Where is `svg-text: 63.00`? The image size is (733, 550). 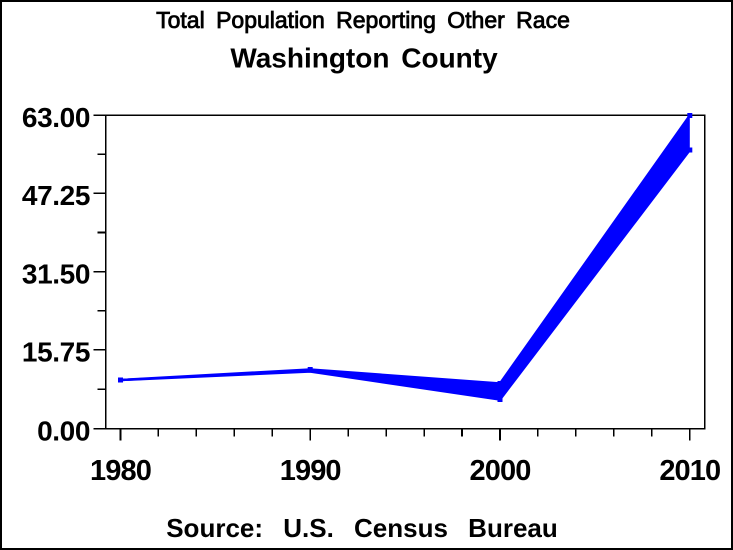 svg-text: 63.00 is located at coordinates (56, 117).